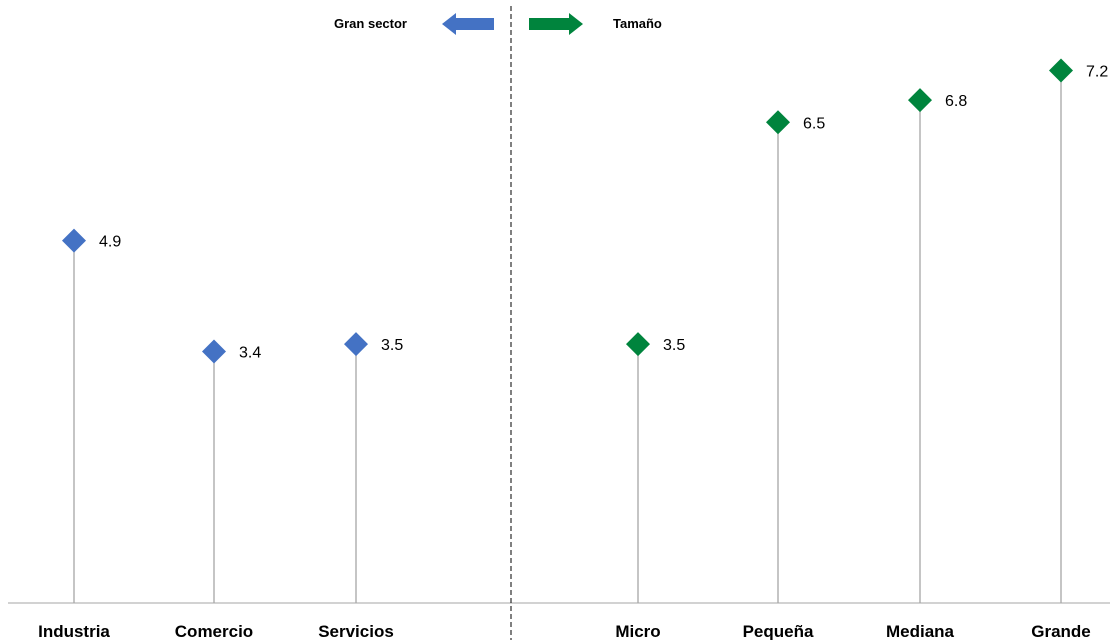 This screenshot has height=640, width=1118. Describe the element at coordinates (74, 631) in the screenshot. I see `category-label-industria: Industria` at that location.